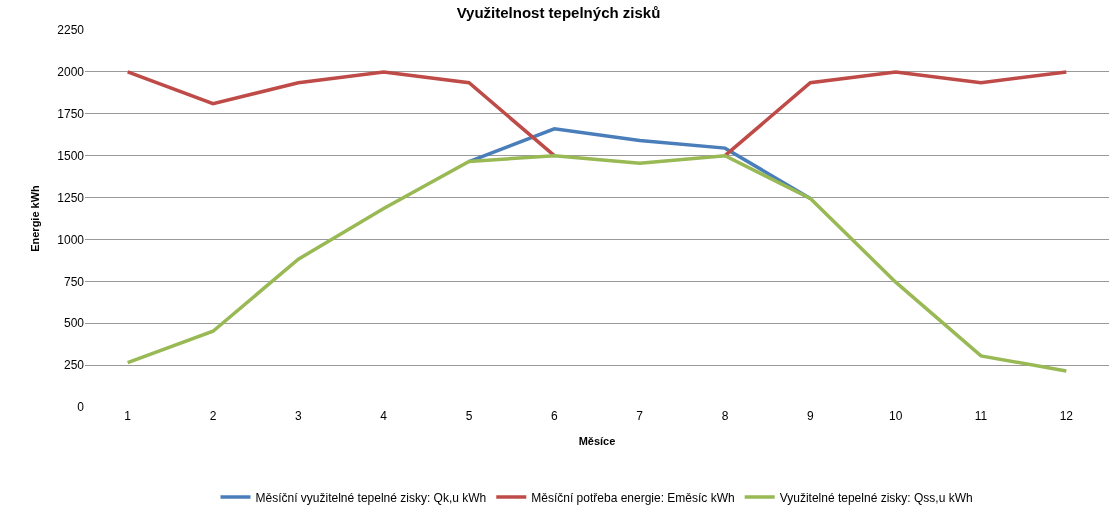 Image resolution: width=1117 pixels, height=519 pixels. Describe the element at coordinates (384, 416) in the screenshot. I see `x-tick-label: 4` at that location.